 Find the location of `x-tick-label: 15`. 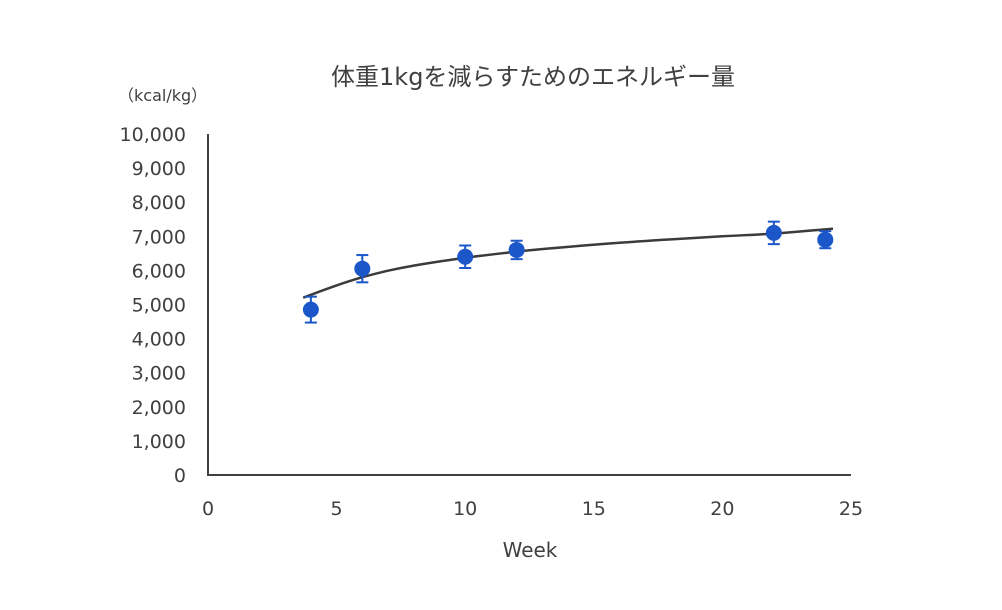

x-tick-label: 15 is located at coordinates (594, 509).